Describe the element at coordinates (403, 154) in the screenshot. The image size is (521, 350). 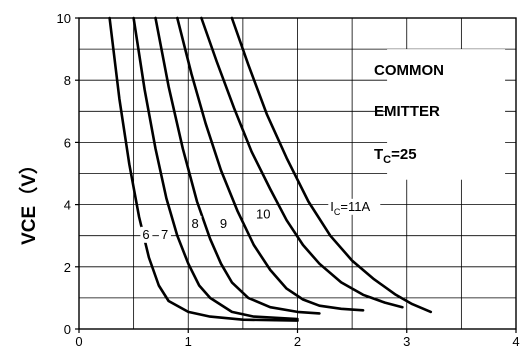
I see `annotation-tc-rest: =25` at that location.